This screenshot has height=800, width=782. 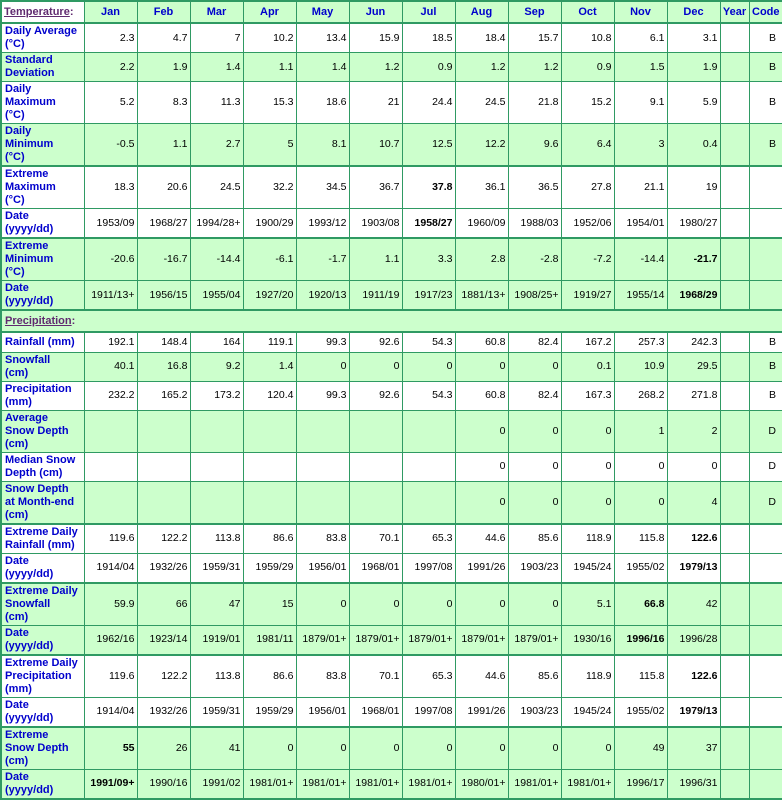 What do you see at coordinates (428, 538) in the screenshot?
I see `data-cell: 65.3` at bounding box center [428, 538].